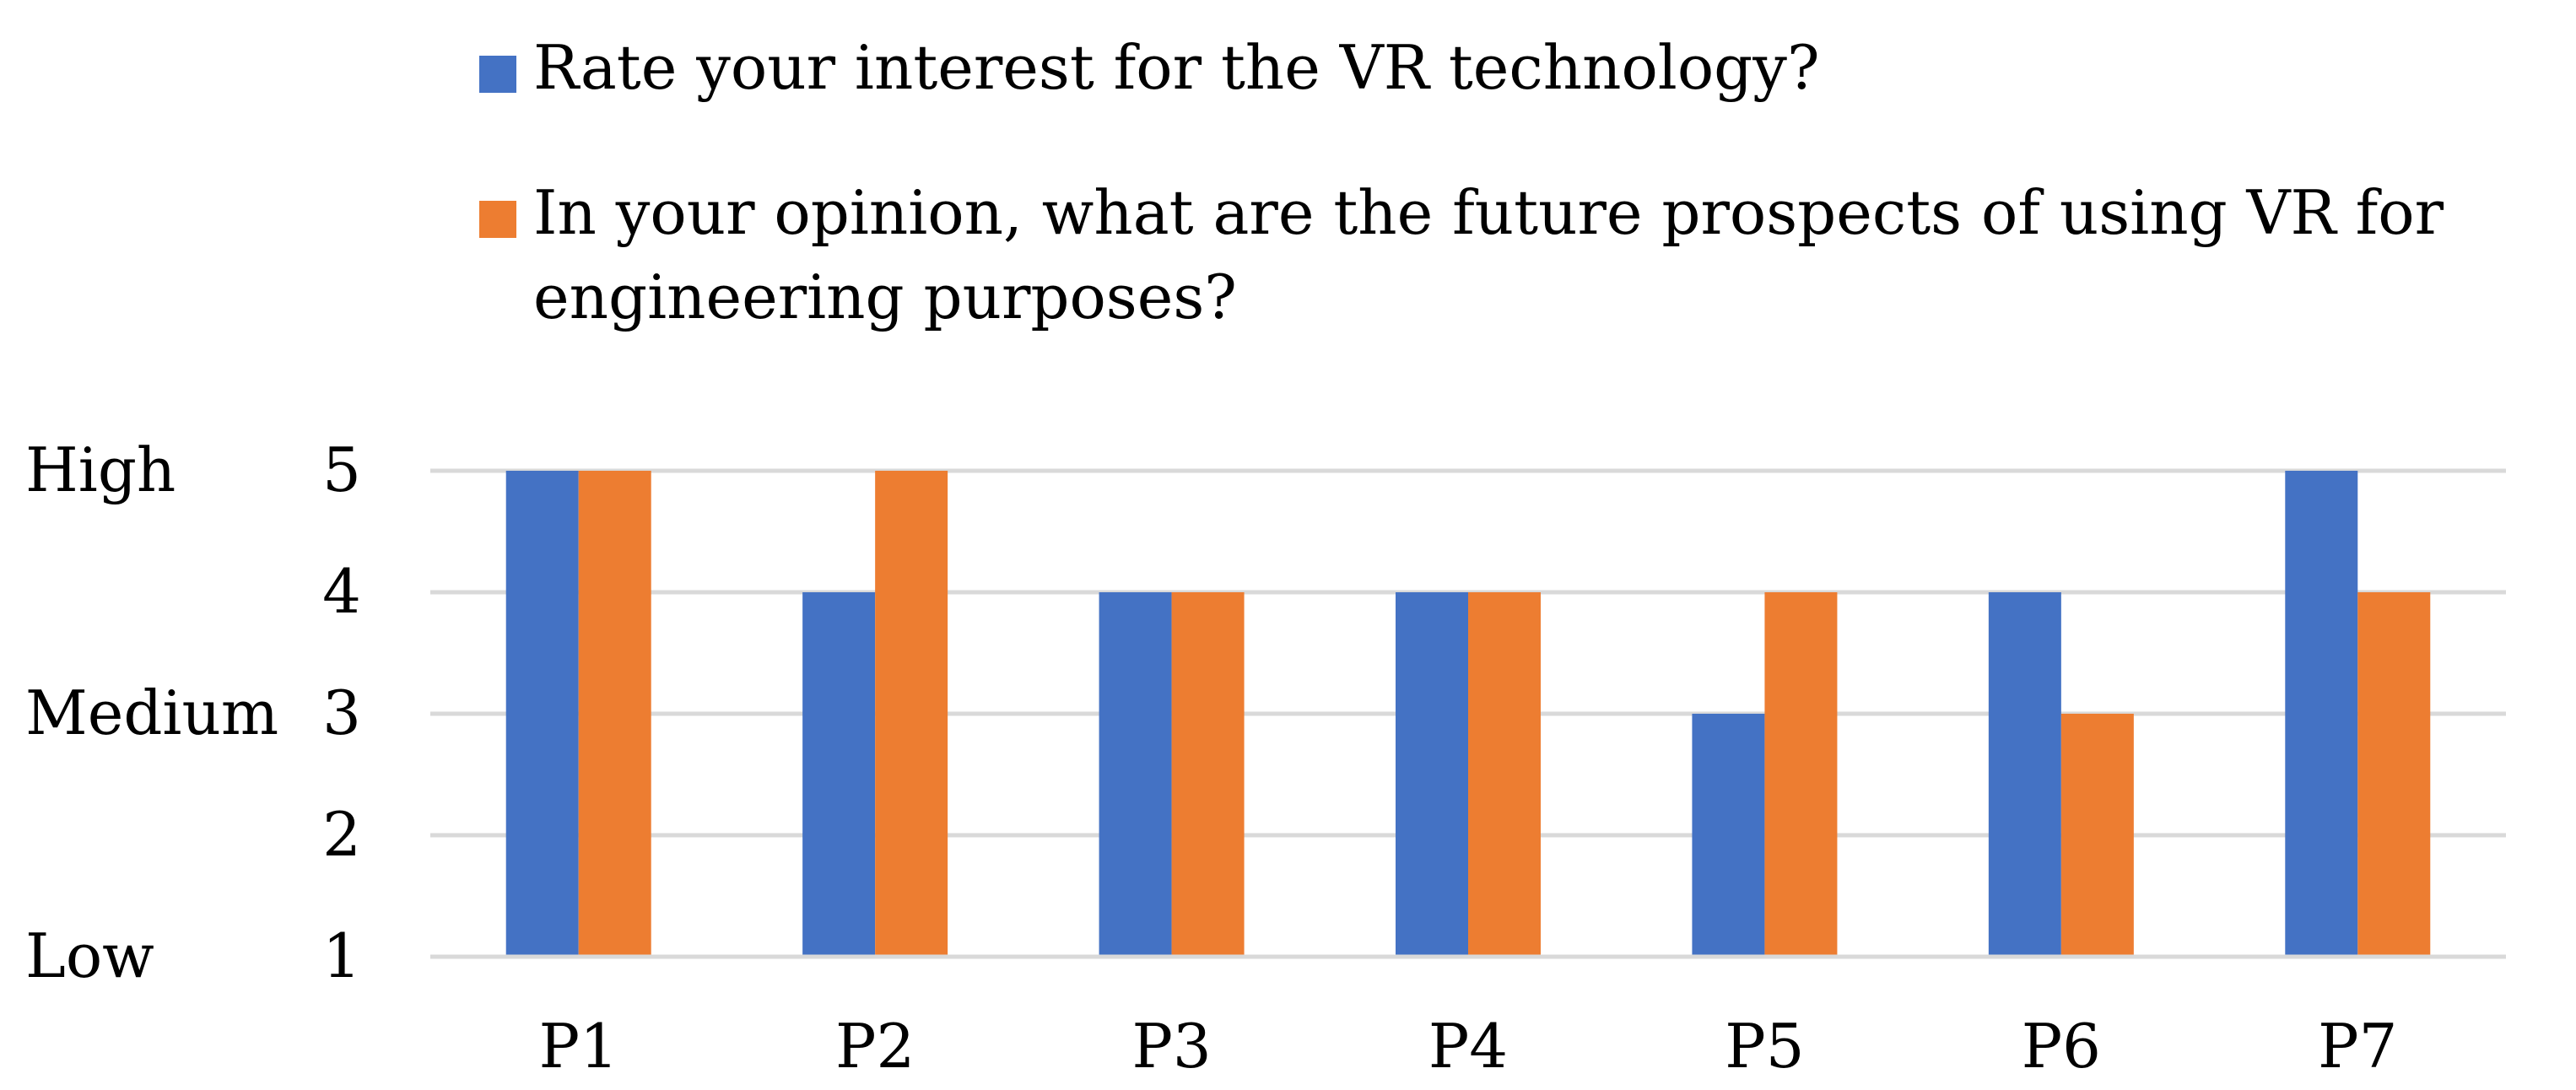 This screenshot has height=1090, width=2576. I want to click on y-tick-4: 4, so click(341, 591).